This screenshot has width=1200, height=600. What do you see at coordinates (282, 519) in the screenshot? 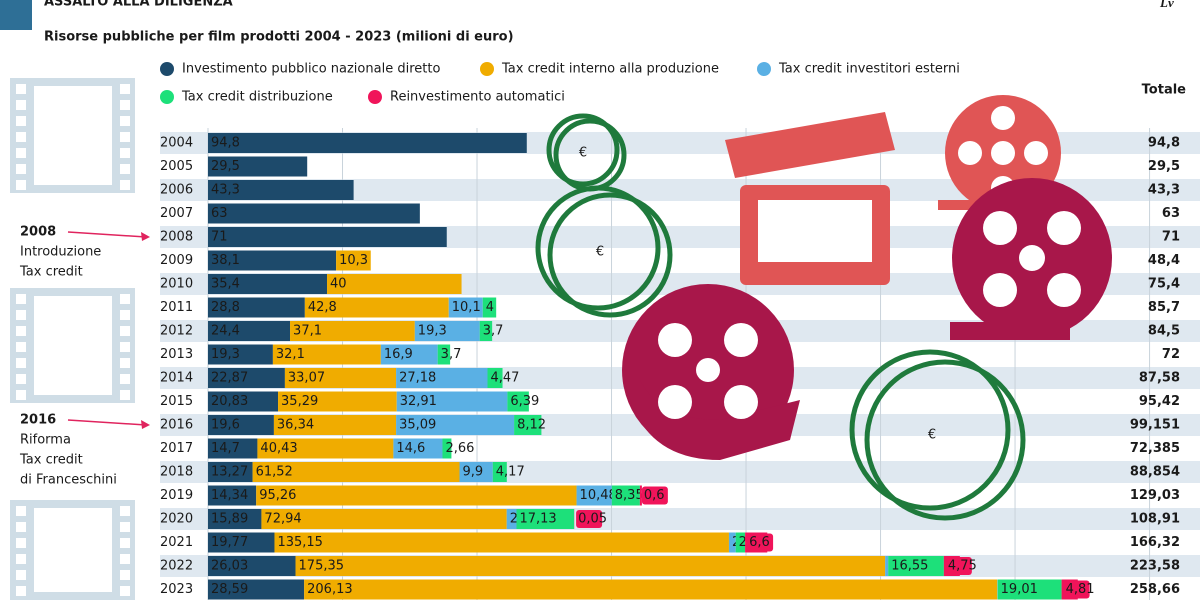
I see `value-label: 72,94` at bounding box center [282, 519].